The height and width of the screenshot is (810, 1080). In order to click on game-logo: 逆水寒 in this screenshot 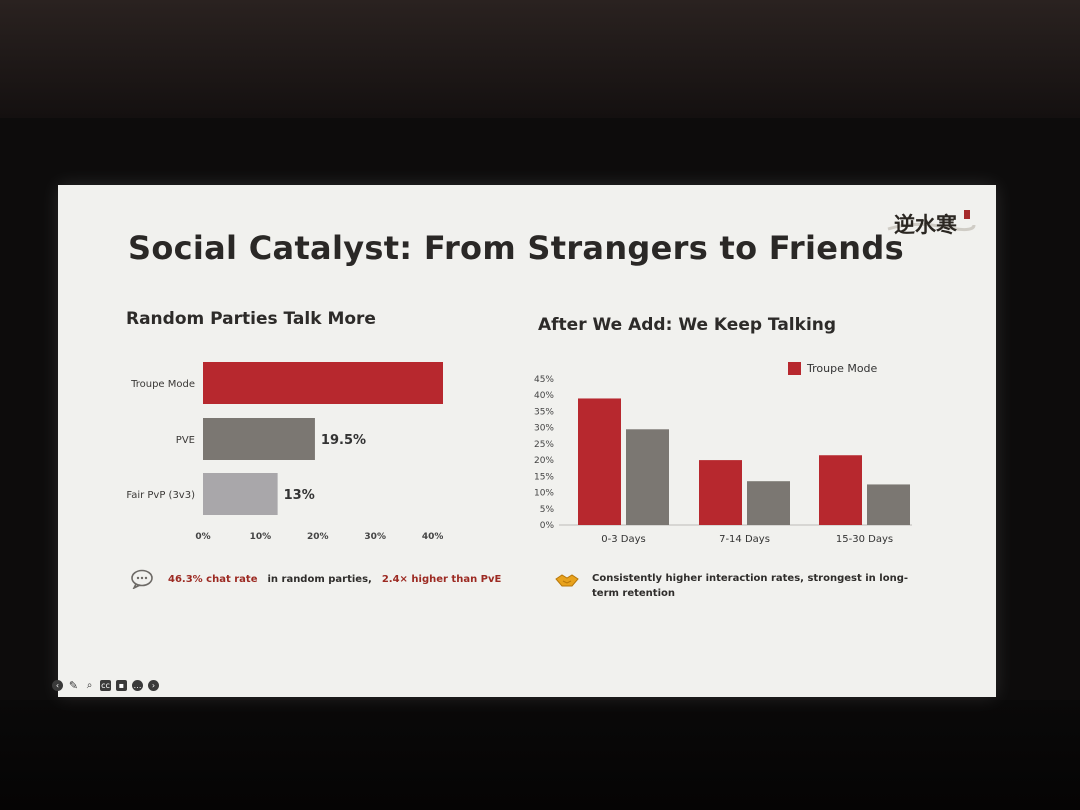, I will do `click(931, 223)`.